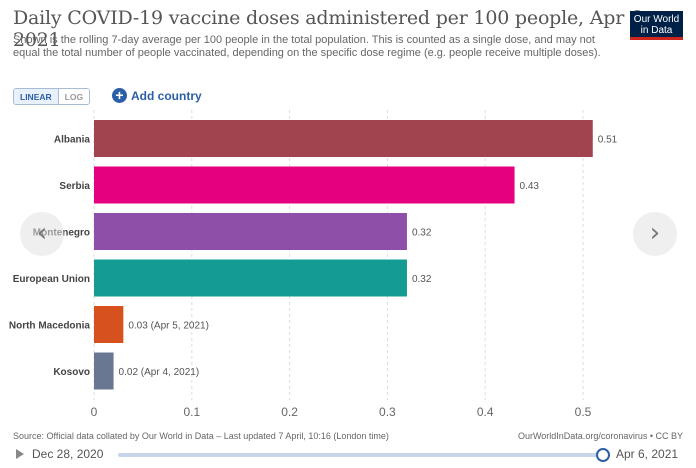 This screenshot has width=696, height=468. What do you see at coordinates (42, 234) in the screenshot?
I see `chevron-left-icon: ‹` at bounding box center [42, 234].